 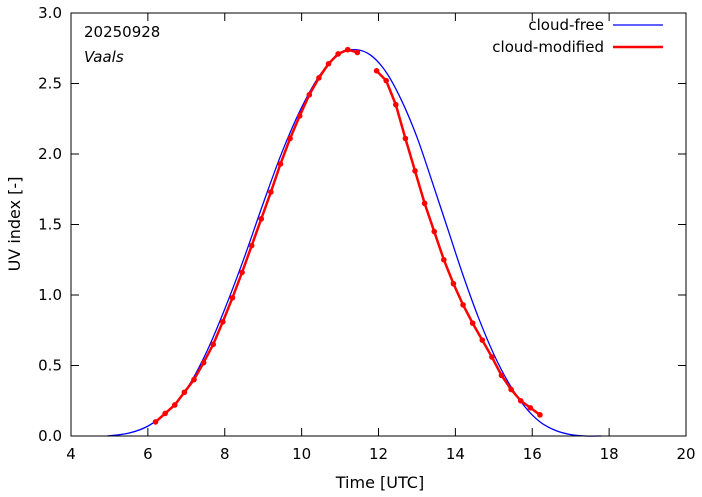 I want to click on location-annotation: Vaals, so click(x=104, y=57).